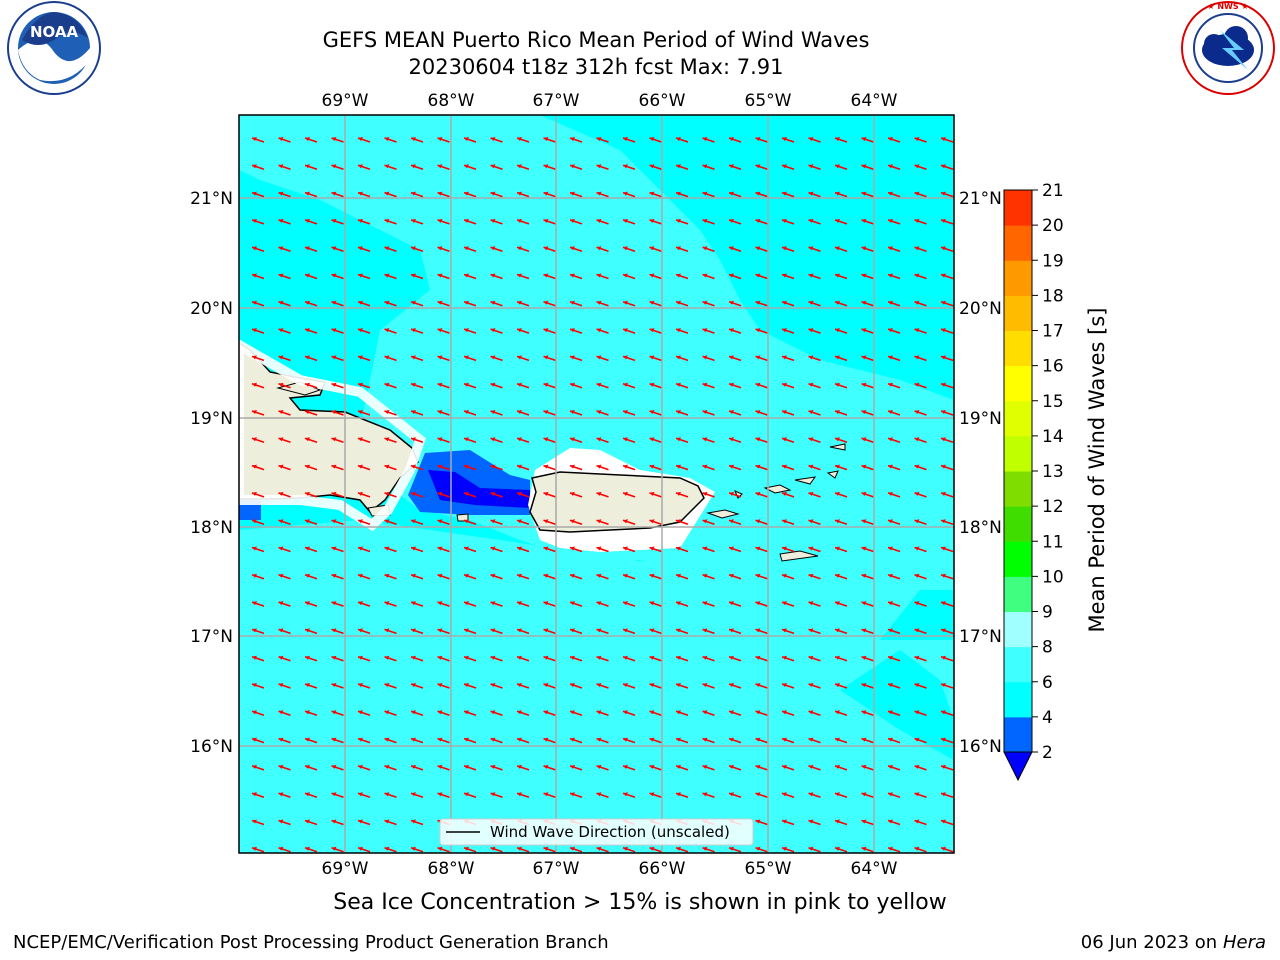 Image resolution: width=1280 pixels, height=960 pixels. I want to click on lat-label-left: 16°N, so click(211, 747).